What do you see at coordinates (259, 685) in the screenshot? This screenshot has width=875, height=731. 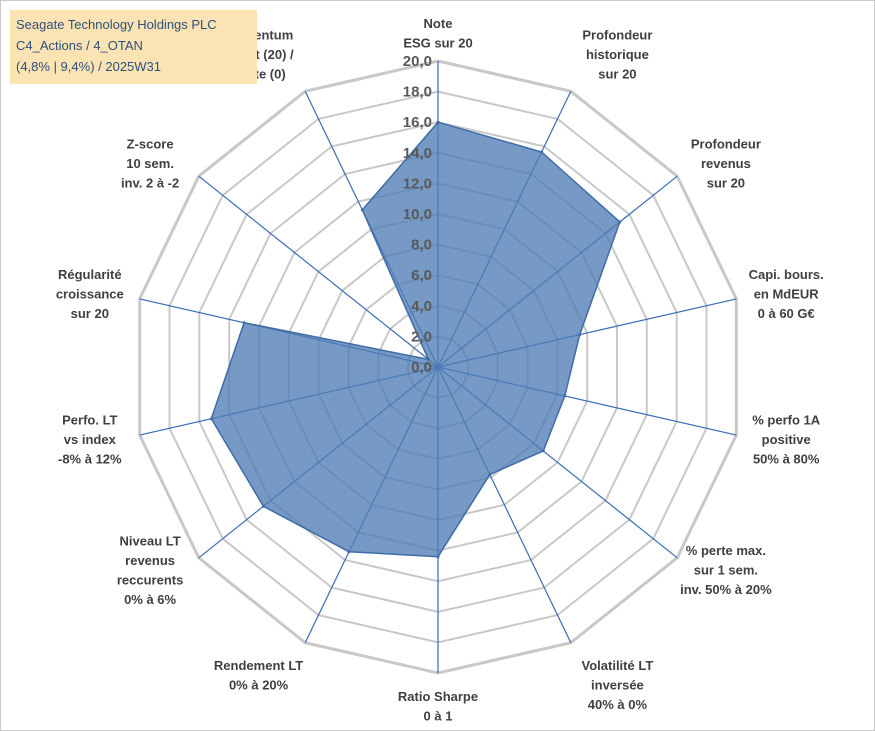 I see `axis-label-line: 0% à 20%` at bounding box center [259, 685].